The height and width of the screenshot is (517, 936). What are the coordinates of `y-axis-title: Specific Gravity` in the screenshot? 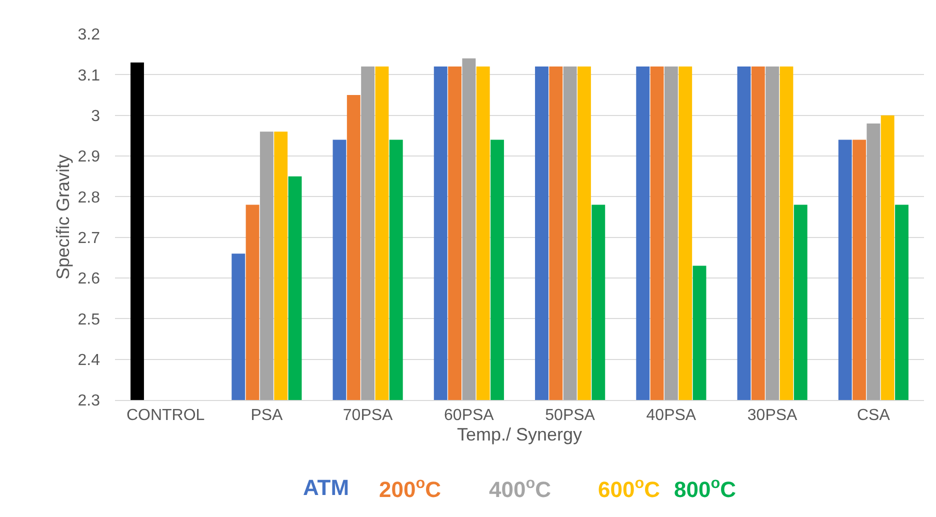 It's located at (63, 217).